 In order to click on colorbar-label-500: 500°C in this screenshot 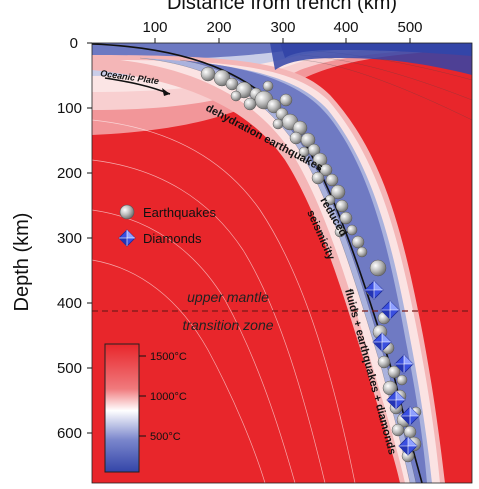, I will do `click(165, 437)`.